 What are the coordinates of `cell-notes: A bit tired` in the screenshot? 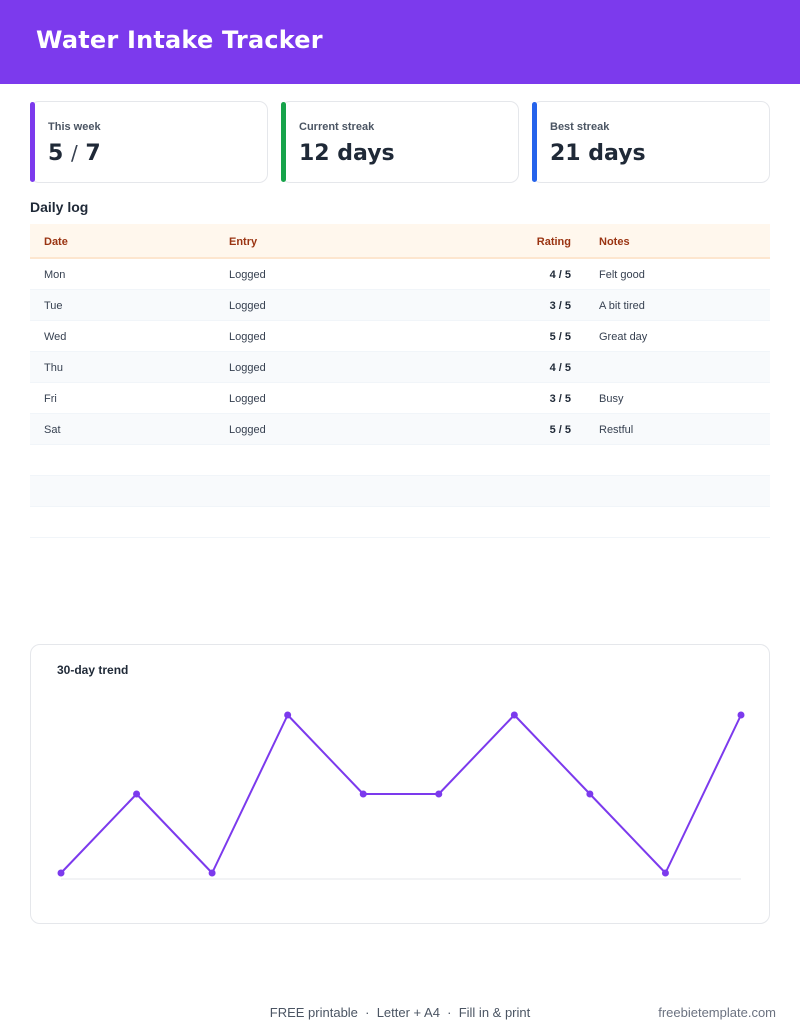 It's located at (622, 306).